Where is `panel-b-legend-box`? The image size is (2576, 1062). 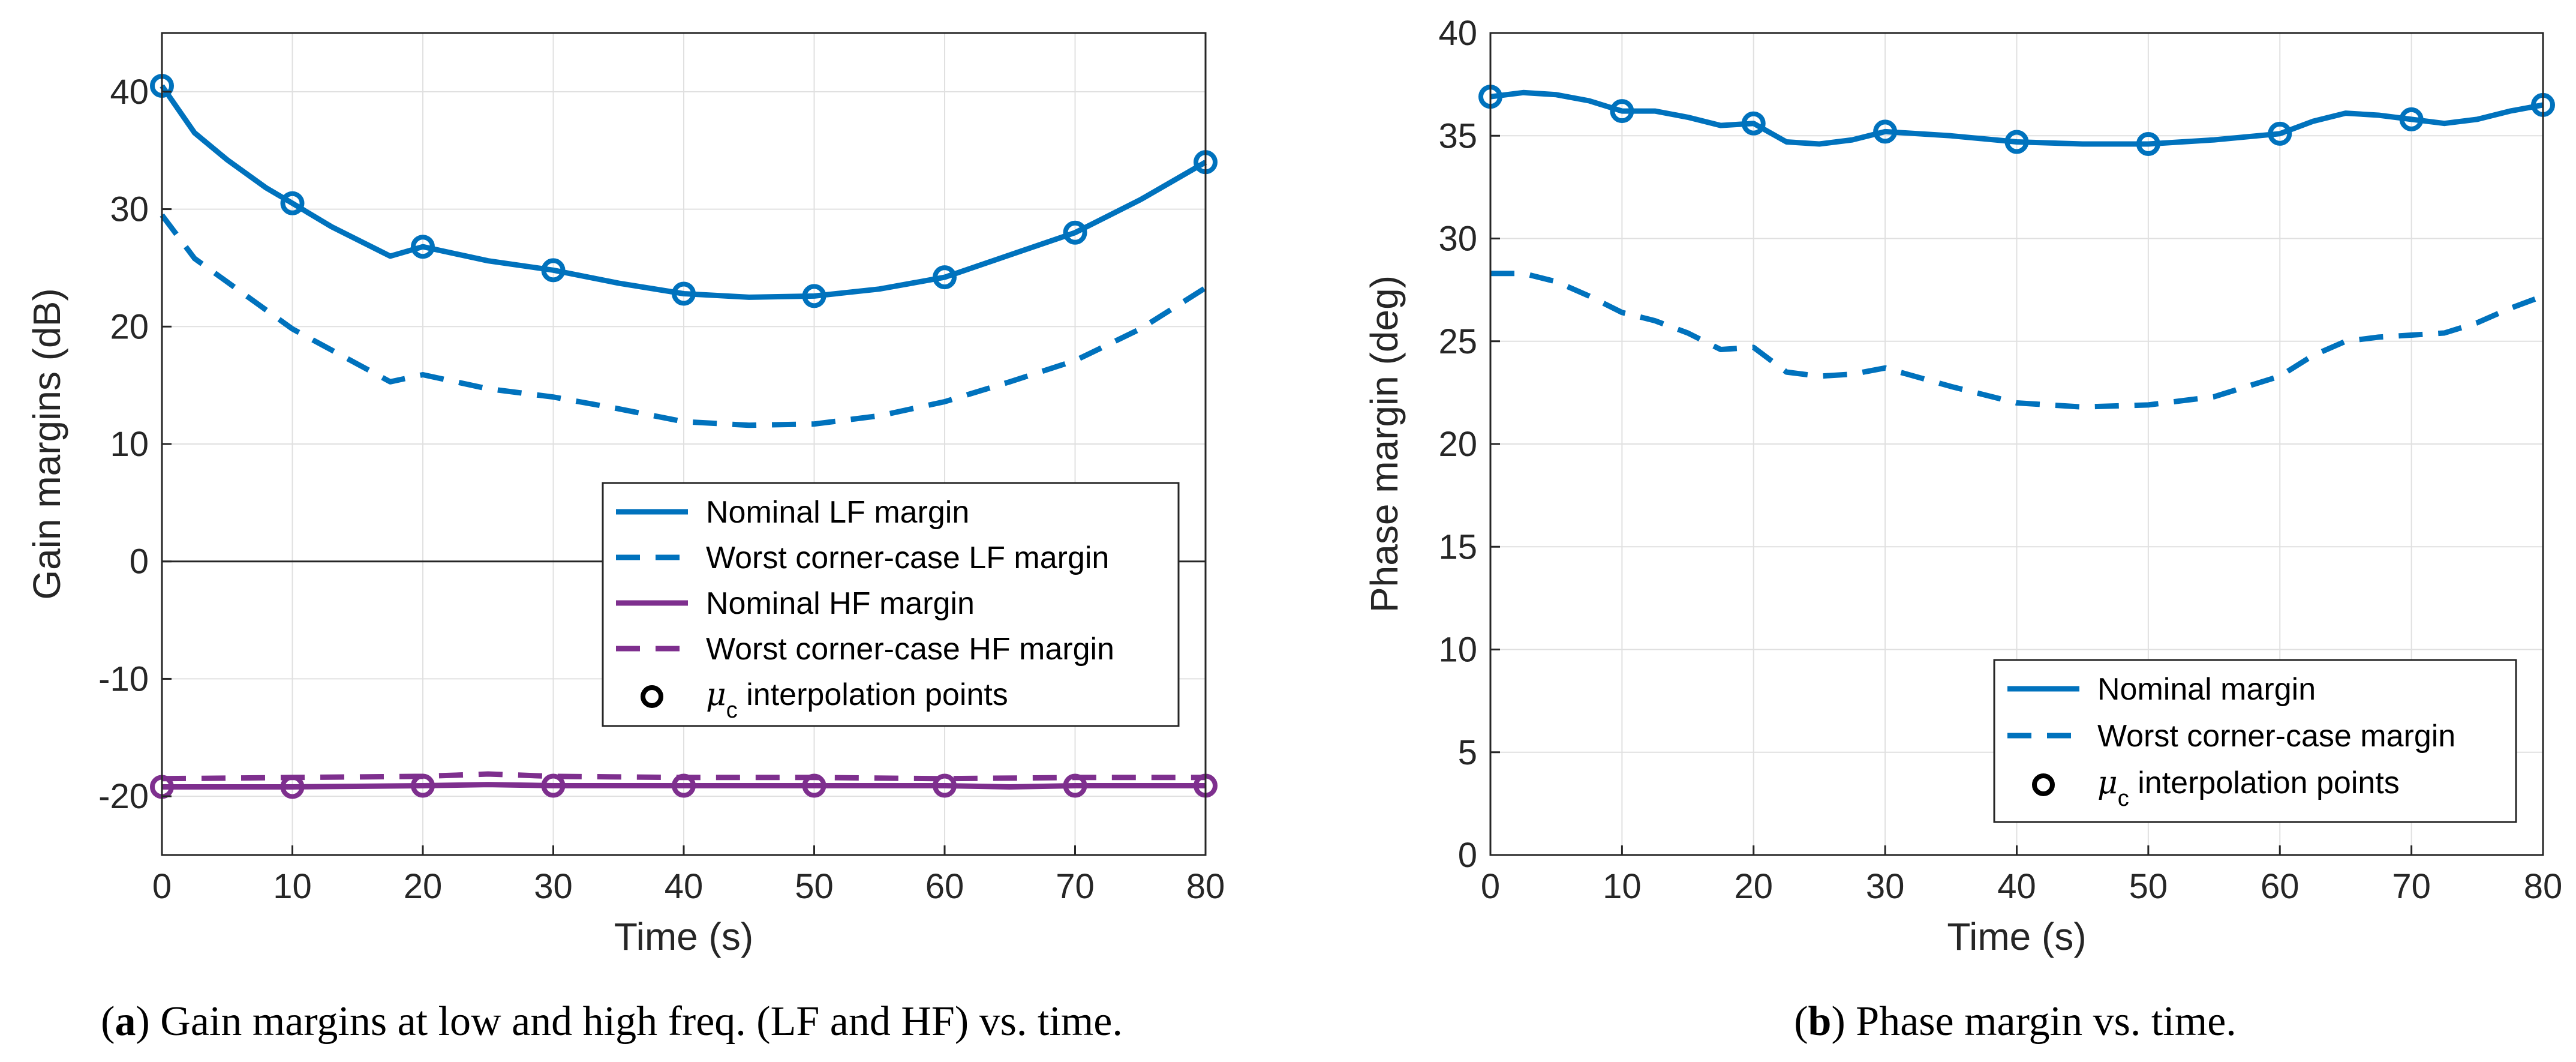
panel-b-legend-box is located at coordinates (2255, 741).